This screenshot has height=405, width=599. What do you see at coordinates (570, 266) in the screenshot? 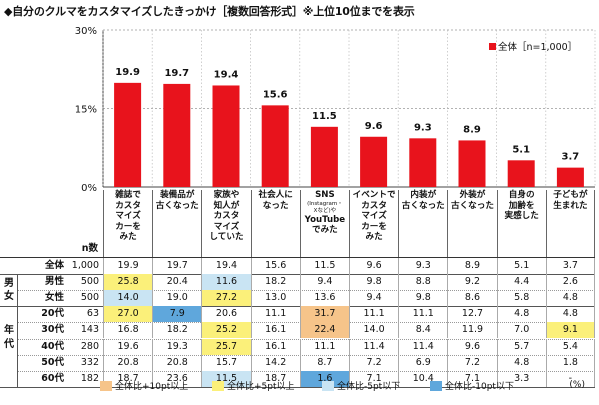
I see `table-cell: 3.7` at bounding box center [570, 266].